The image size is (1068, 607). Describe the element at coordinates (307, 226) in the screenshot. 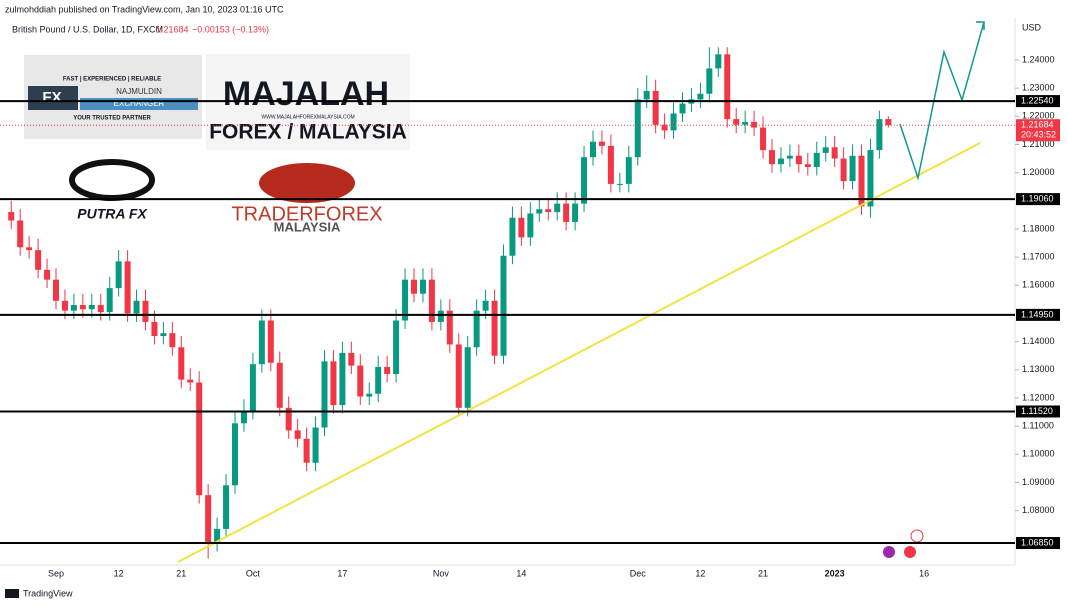

I see `logo-text: MALAYSIA` at that location.